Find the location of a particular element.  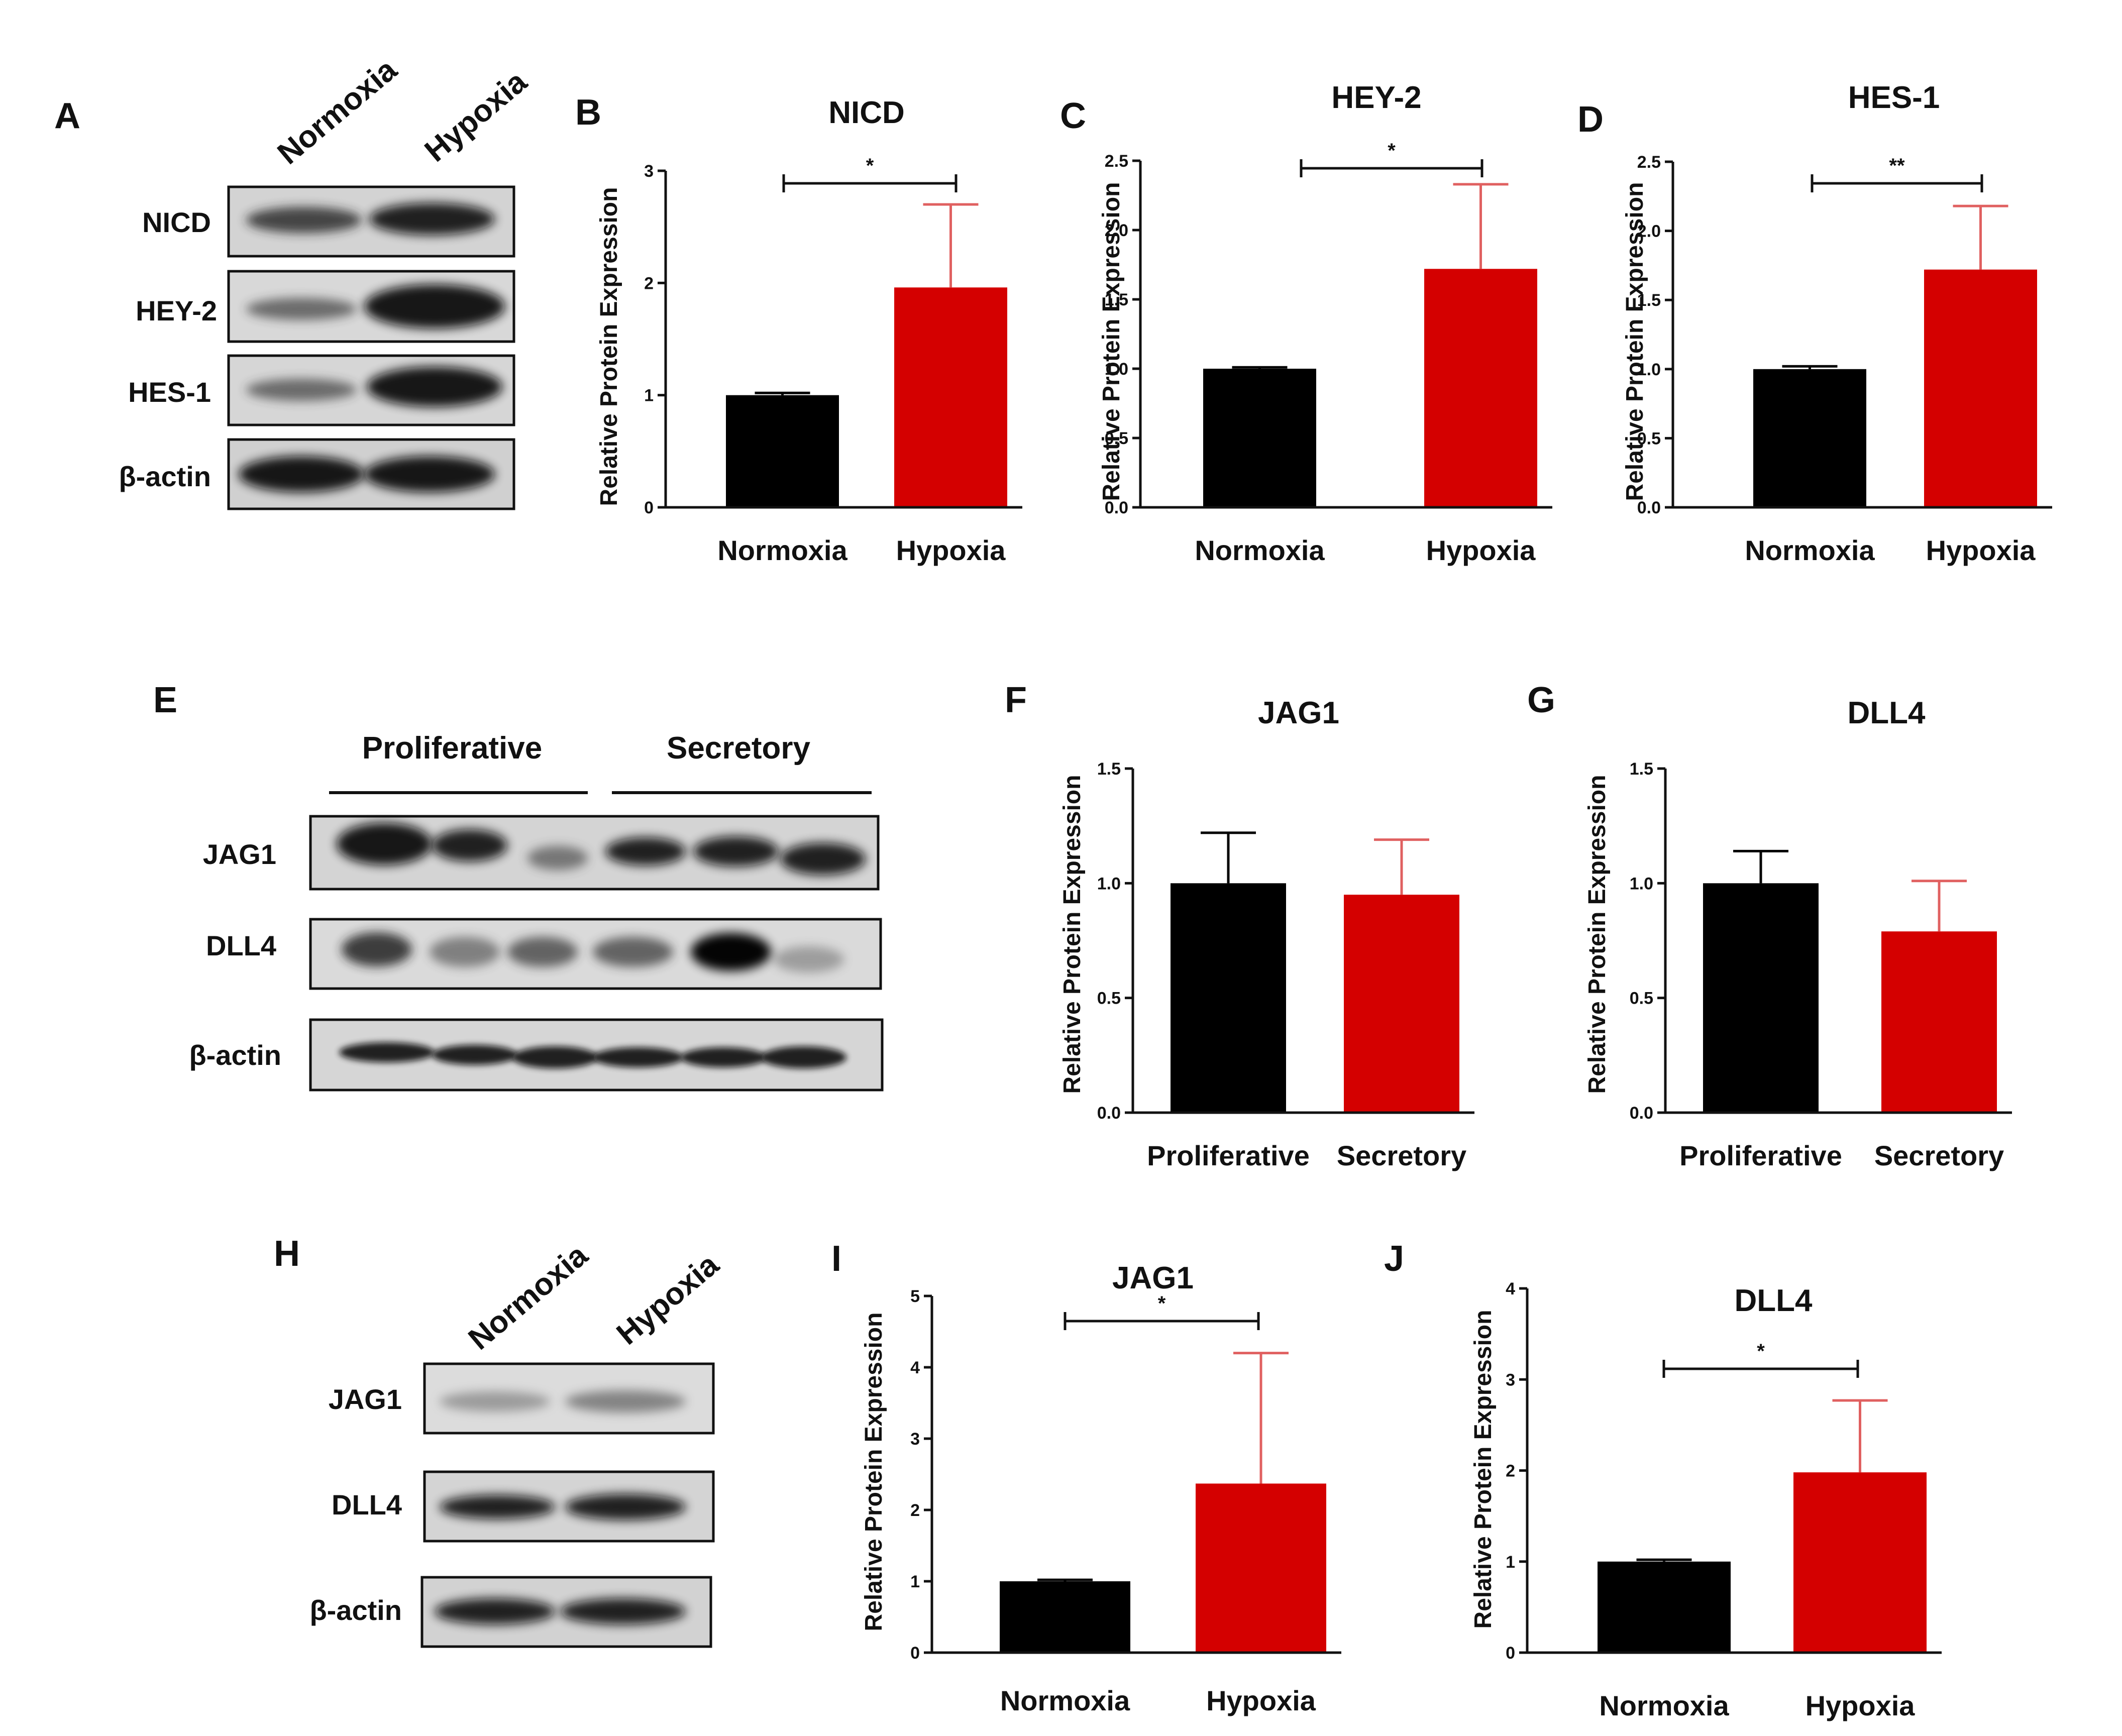

blot-e-strip-actin is located at coordinates (596, 1055).